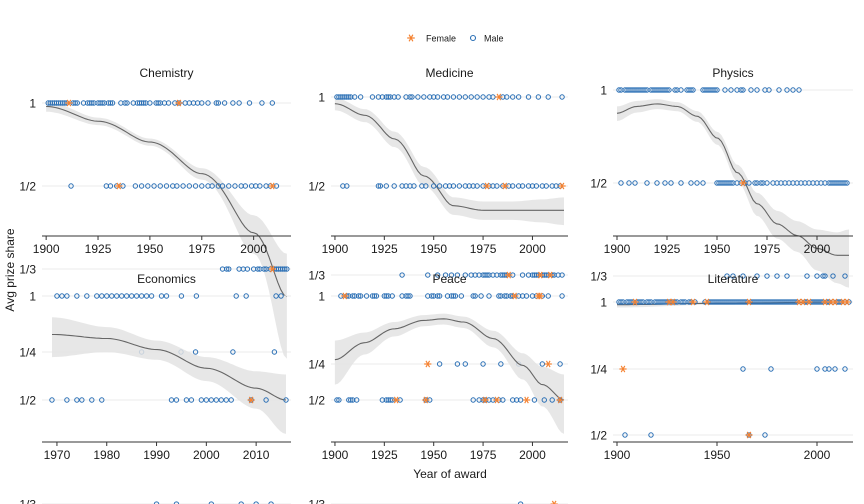 This screenshot has width=864, height=504. What do you see at coordinates (411, 38) in the screenshot?
I see `legend-marker-female` at bounding box center [411, 38].